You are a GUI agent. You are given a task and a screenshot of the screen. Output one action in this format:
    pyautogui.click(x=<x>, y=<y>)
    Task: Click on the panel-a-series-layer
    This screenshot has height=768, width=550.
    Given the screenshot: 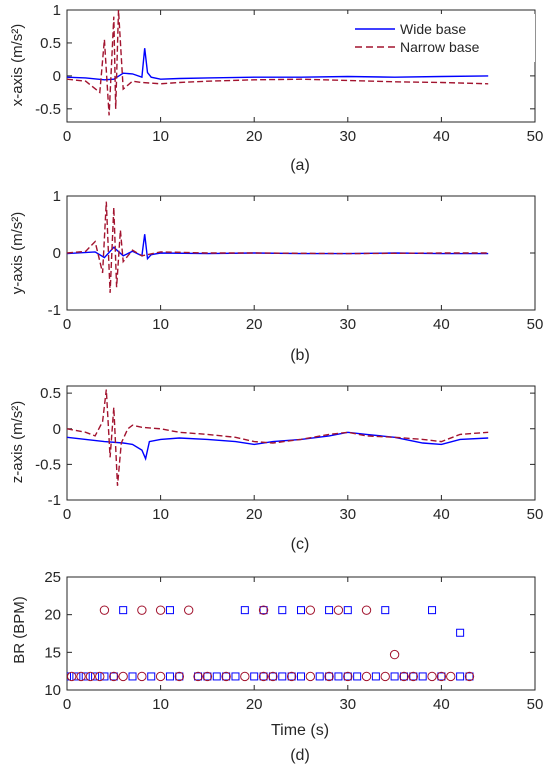 What is the action you would take?
    pyautogui.click(x=278, y=63)
    